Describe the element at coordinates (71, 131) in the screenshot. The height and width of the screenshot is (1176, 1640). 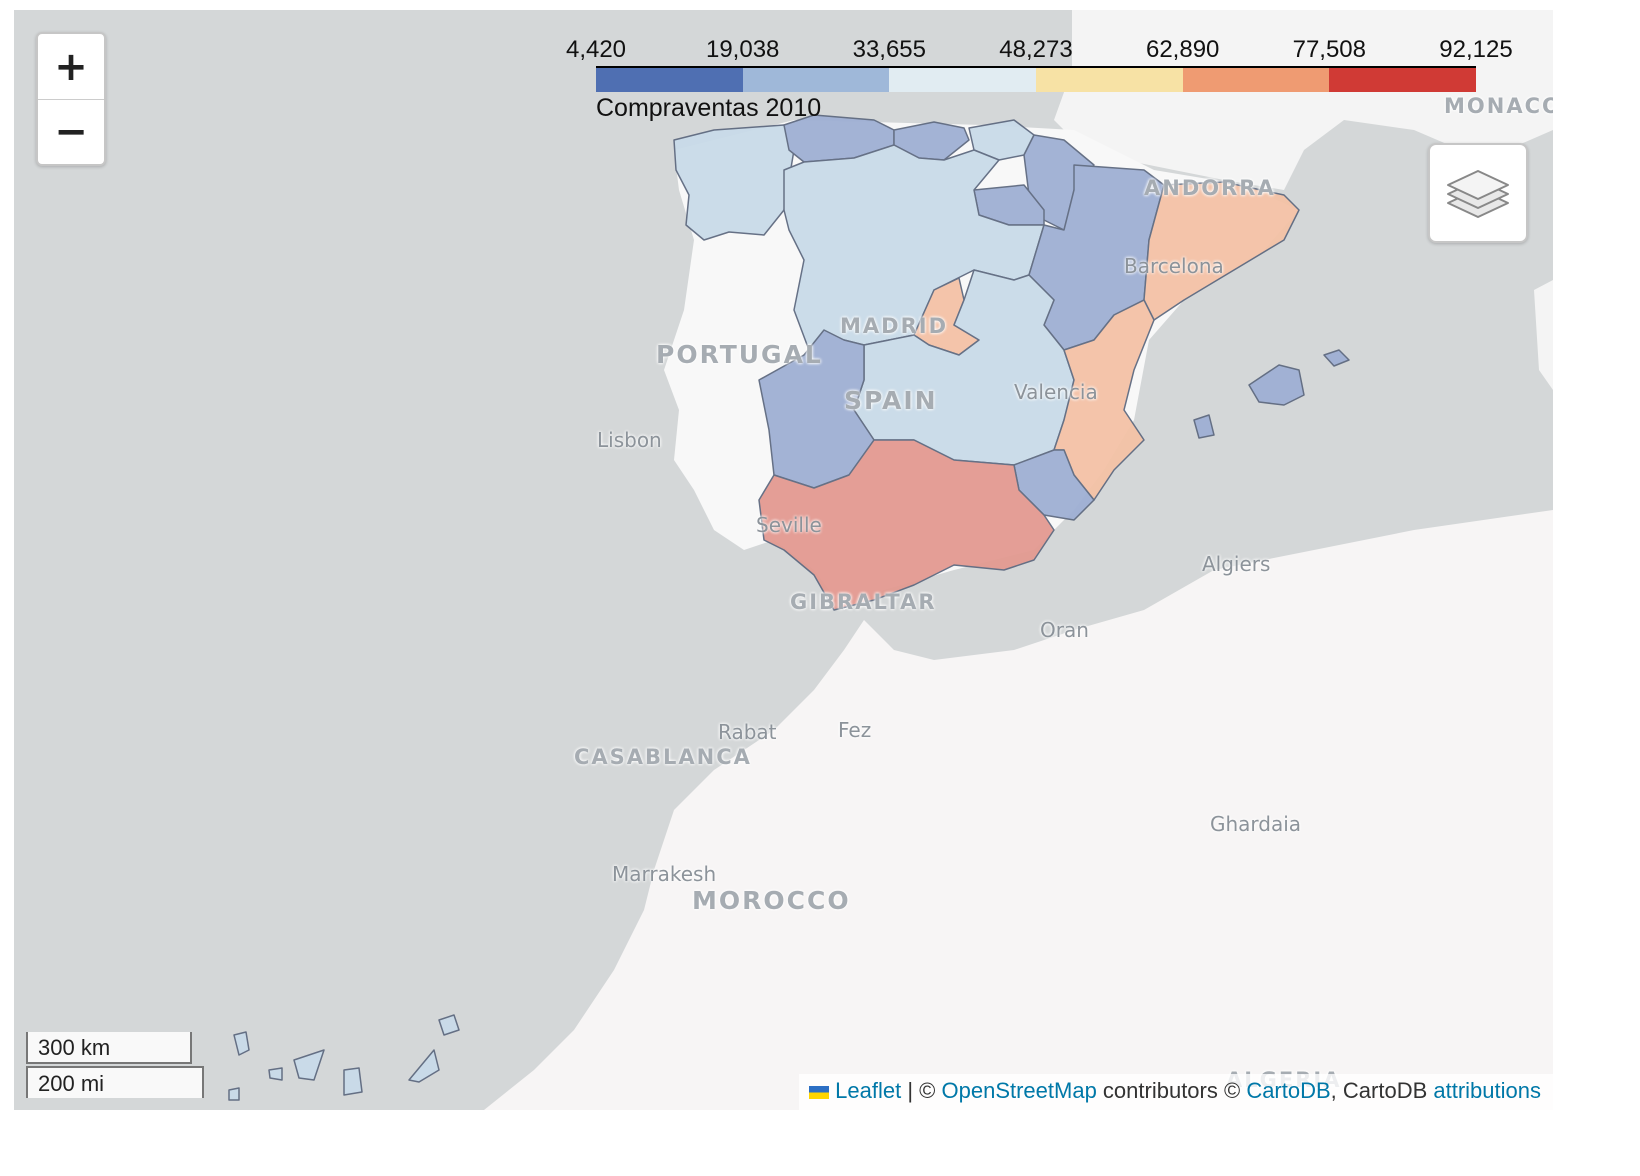
I see `zoom-out-button: −` at that location.